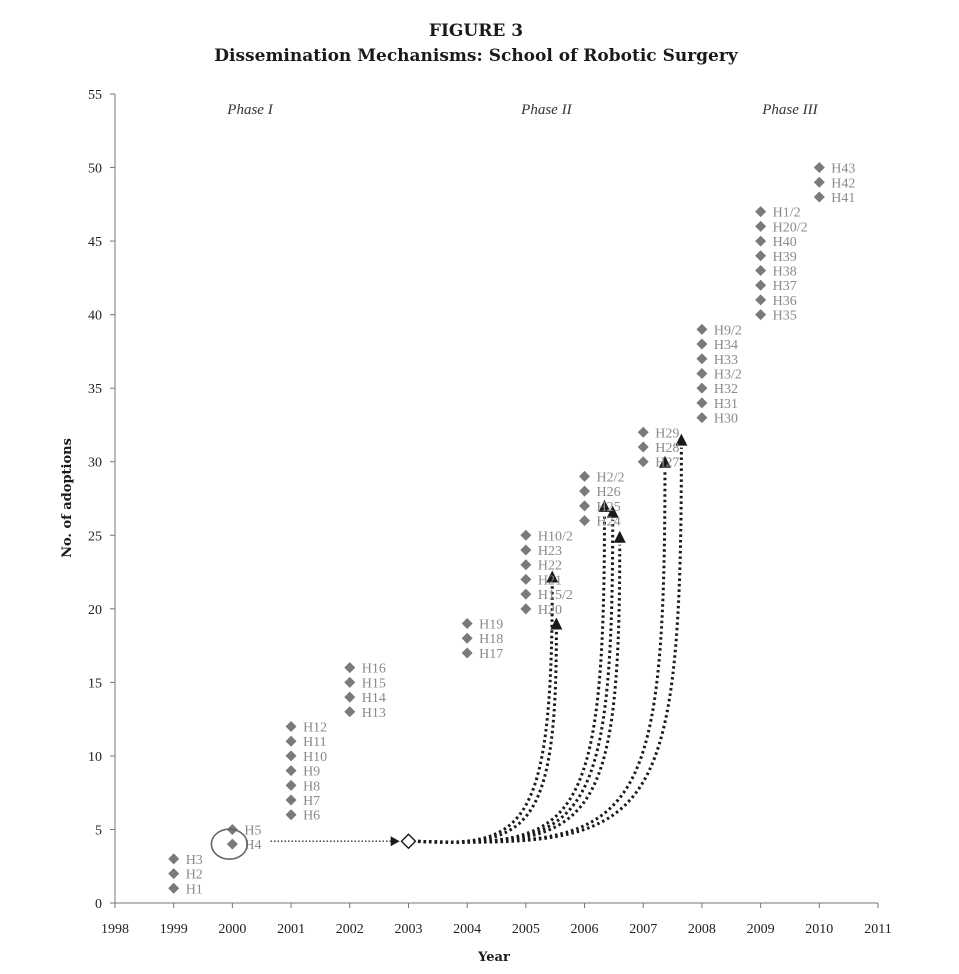 The width and height of the screenshot is (959, 974). What do you see at coordinates (667, 433) in the screenshot?
I see `point-label: H29` at bounding box center [667, 433].